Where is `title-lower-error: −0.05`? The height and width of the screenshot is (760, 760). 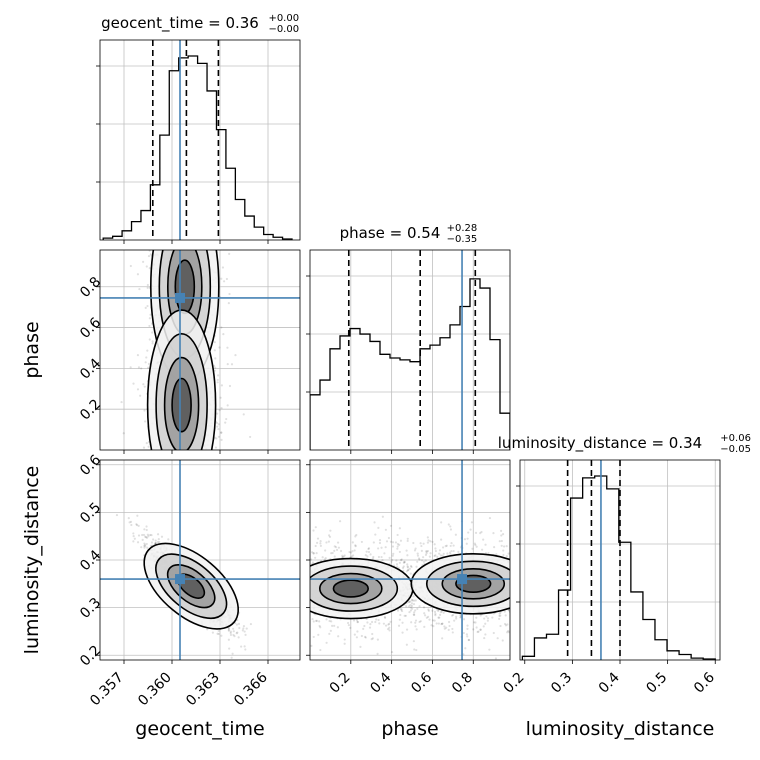
title-lower-error: −0.05 is located at coordinates (735, 449).